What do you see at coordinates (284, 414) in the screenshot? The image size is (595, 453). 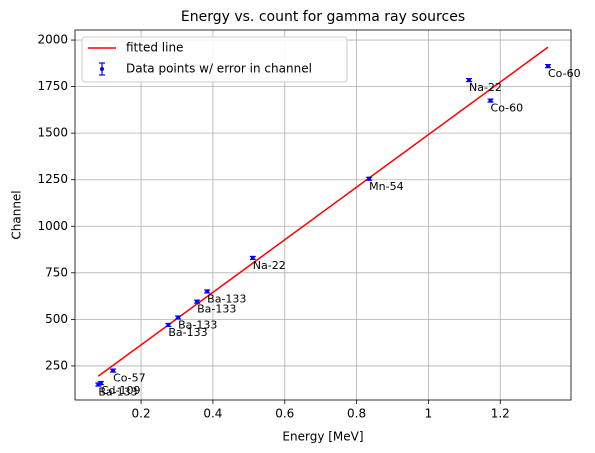 I see `x-tick-label: 0.6` at bounding box center [284, 414].